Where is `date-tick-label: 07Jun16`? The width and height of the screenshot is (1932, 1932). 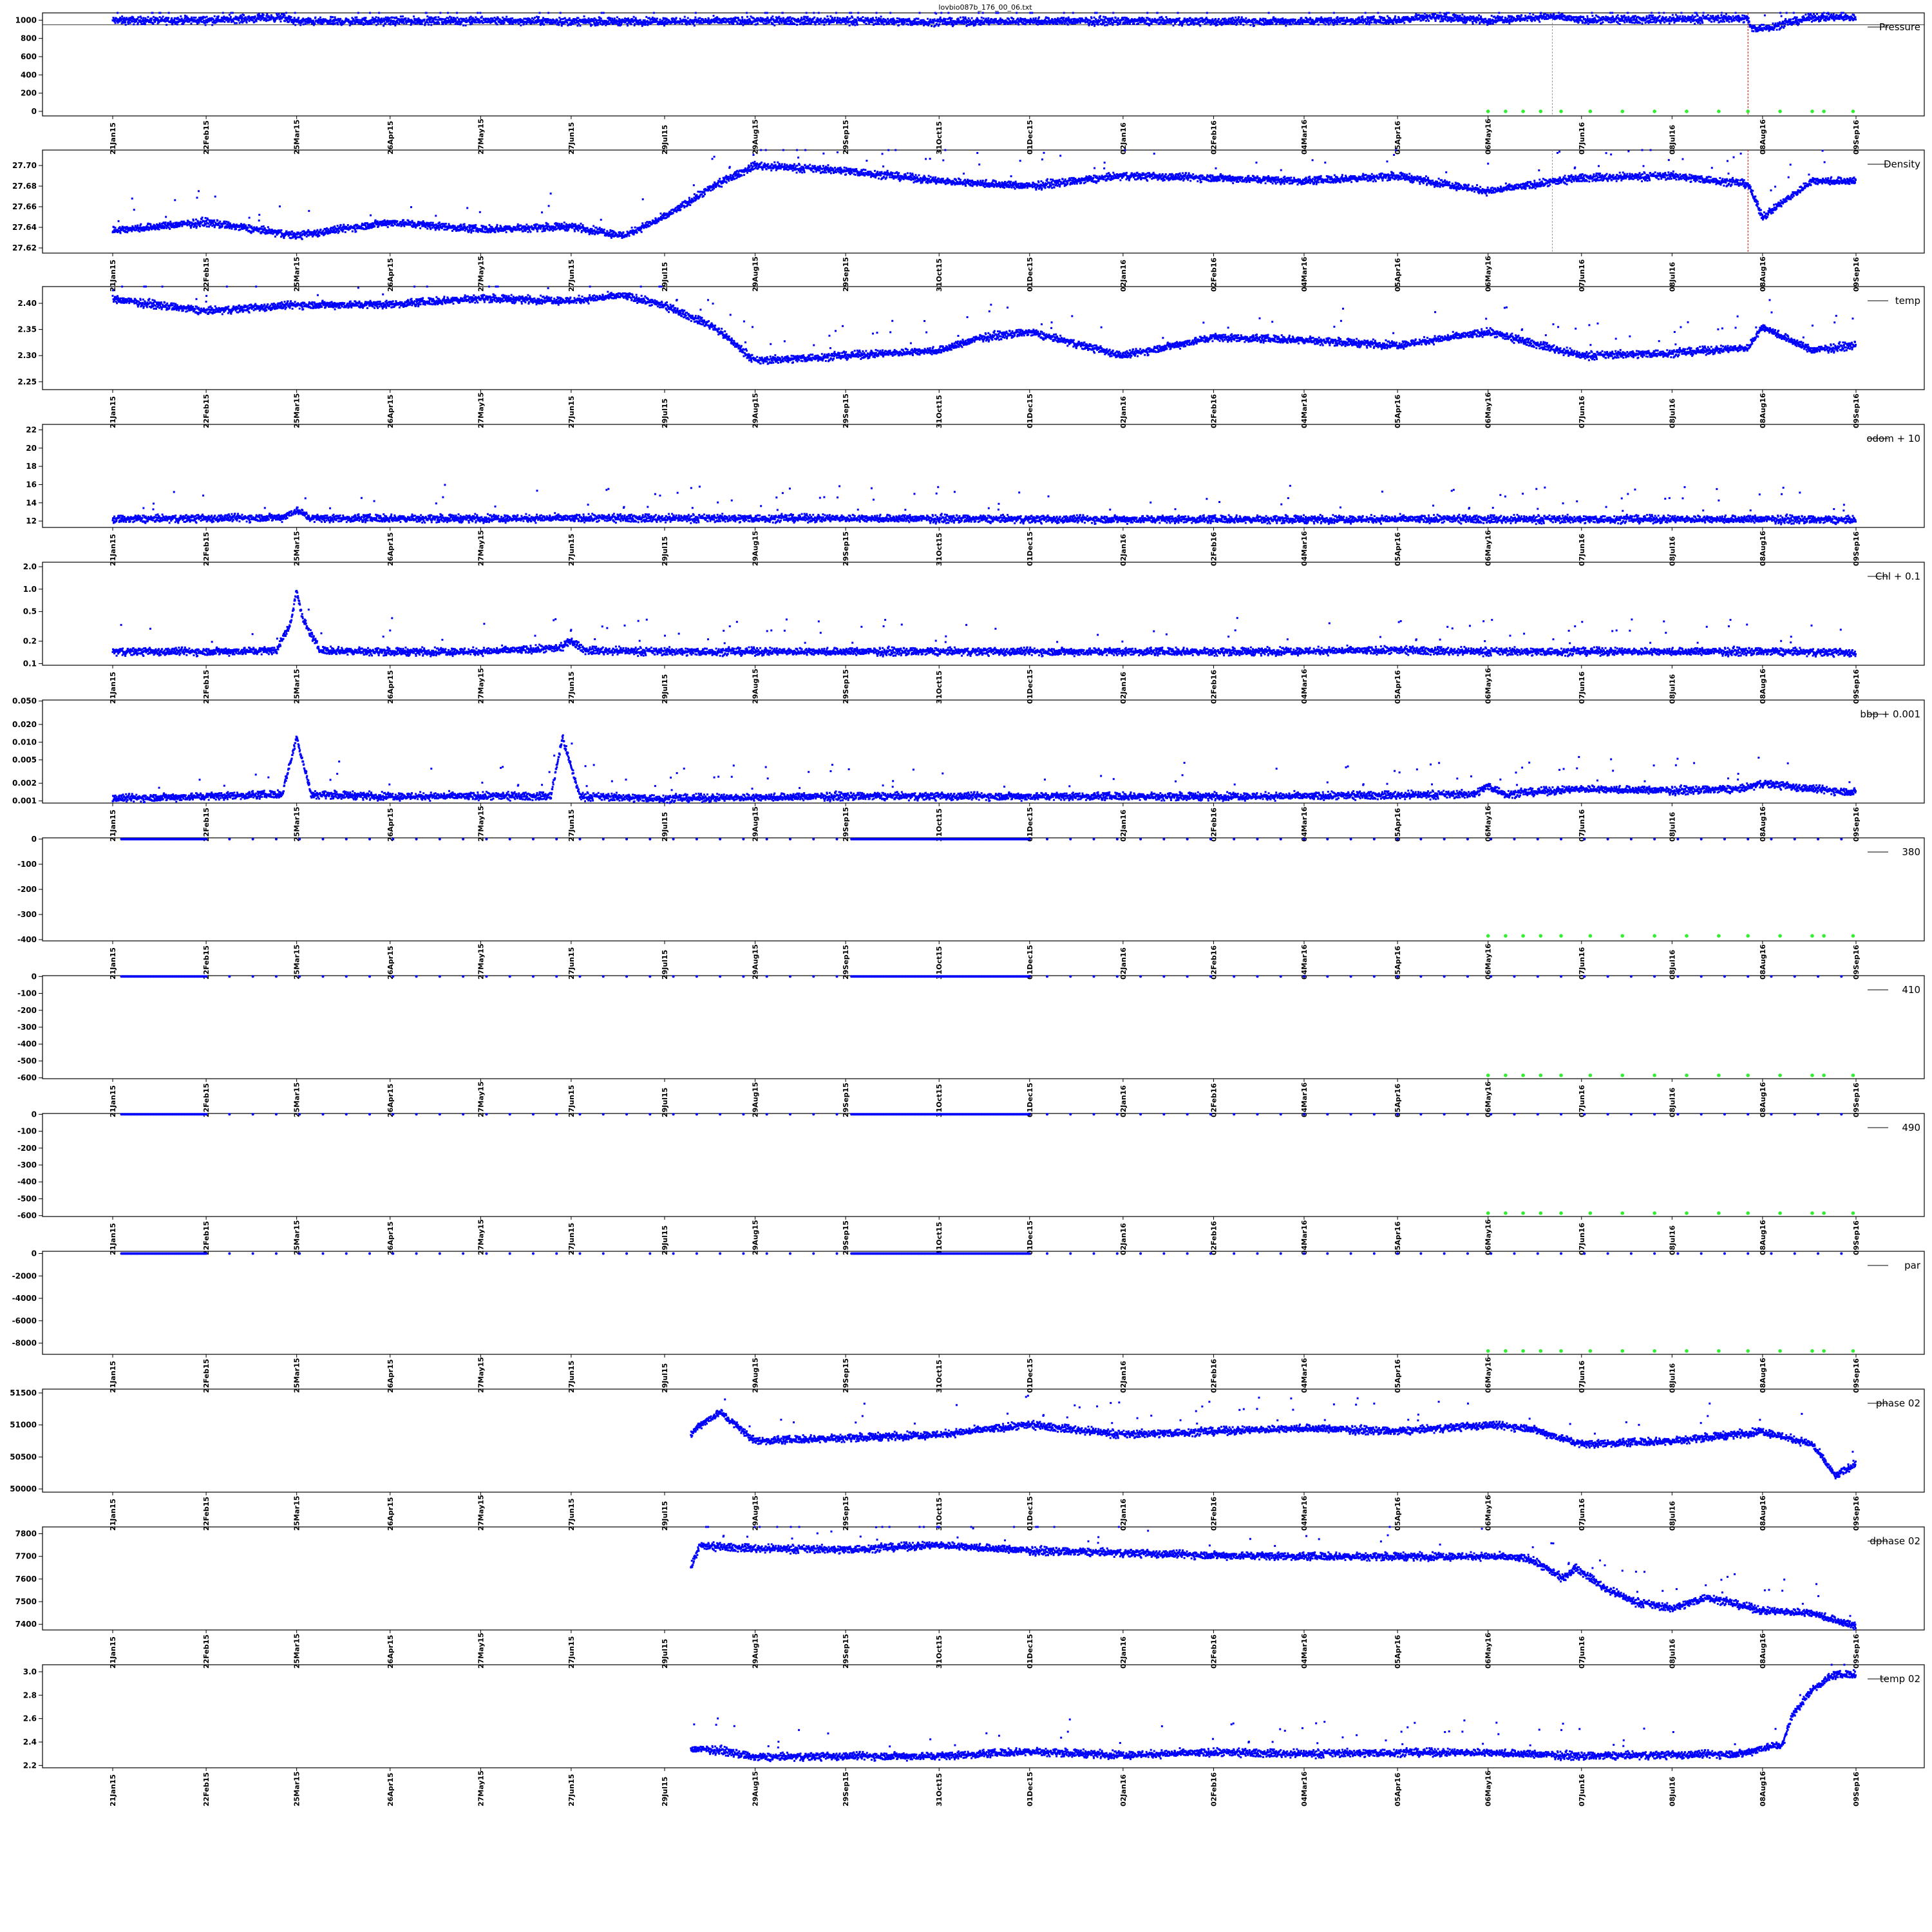
date-tick-label: 07Jun16 is located at coordinates (1582, 139).